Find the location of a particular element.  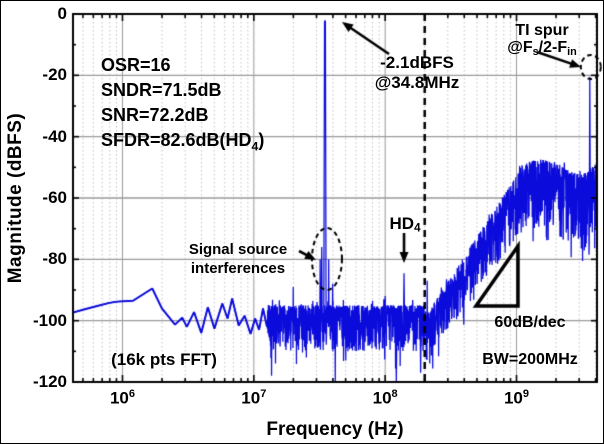

y-tick-label: -100 is located at coordinates (49, 320).